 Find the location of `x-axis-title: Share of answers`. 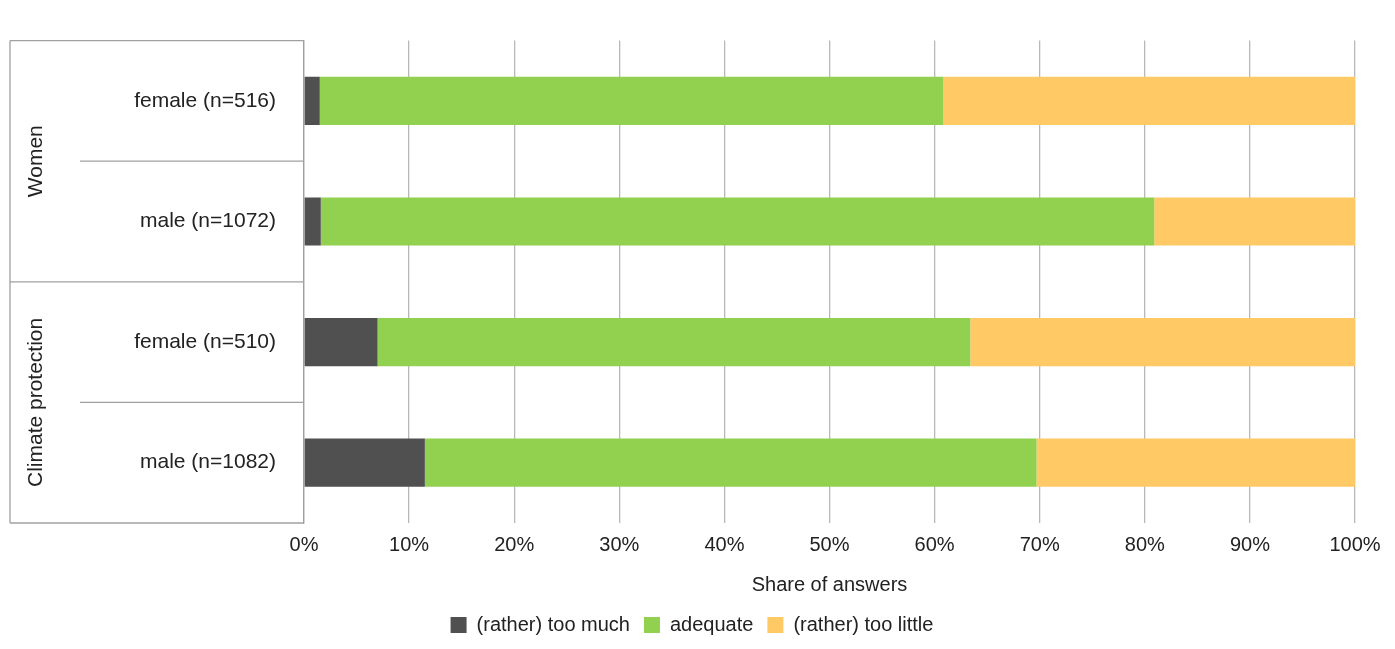

x-axis-title: Share of answers is located at coordinates (829, 583).